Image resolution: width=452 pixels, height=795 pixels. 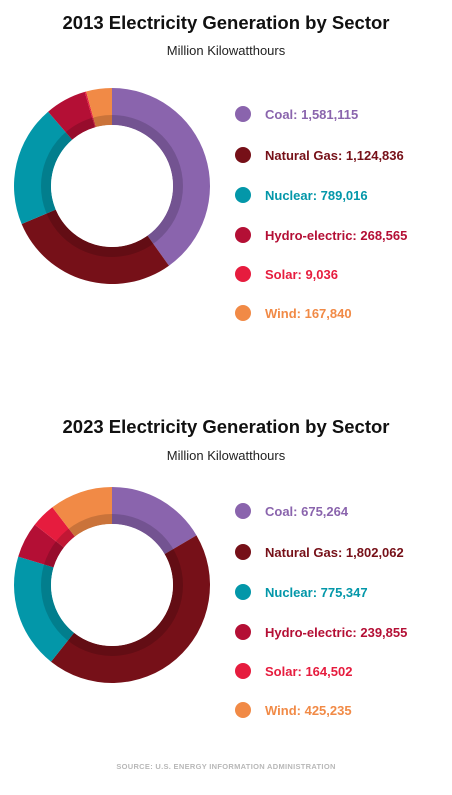 I want to click on legend-item-solar: Solar: 164,502, so click(x=293, y=671).